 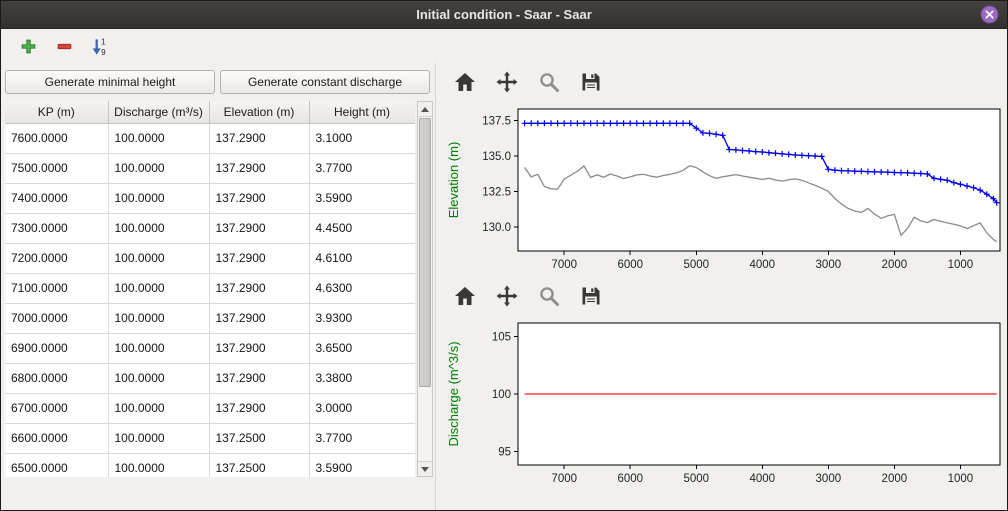 I want to click on svg-text: 130.0, so click(x=496, y=228).